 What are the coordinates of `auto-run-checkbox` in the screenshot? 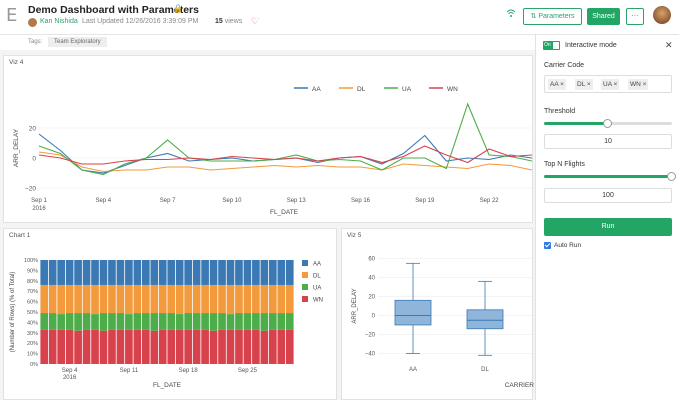 It's located at (547, 245).